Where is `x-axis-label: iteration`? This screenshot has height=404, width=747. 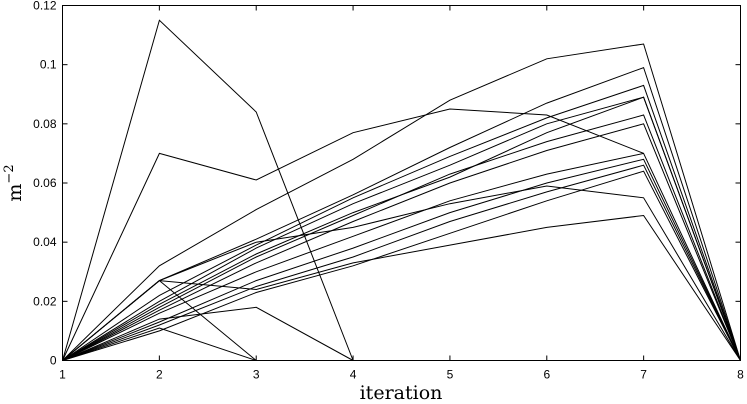 x-axis-label: iteration is located at coordinates (401, 393).